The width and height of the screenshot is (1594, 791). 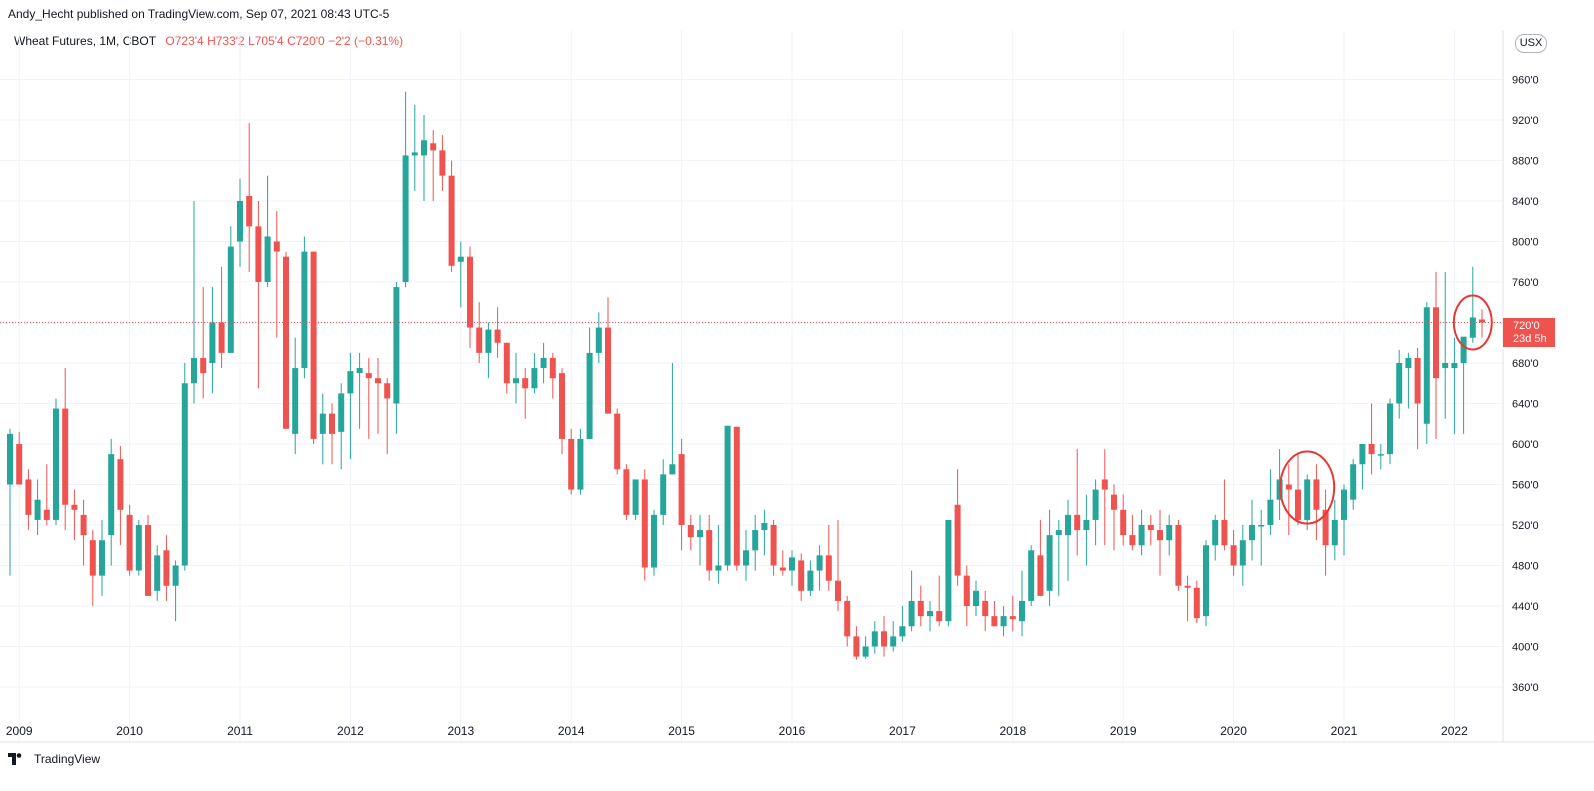 I want to click on tradingview-footer: TradingView, so click(x=54, y=759).